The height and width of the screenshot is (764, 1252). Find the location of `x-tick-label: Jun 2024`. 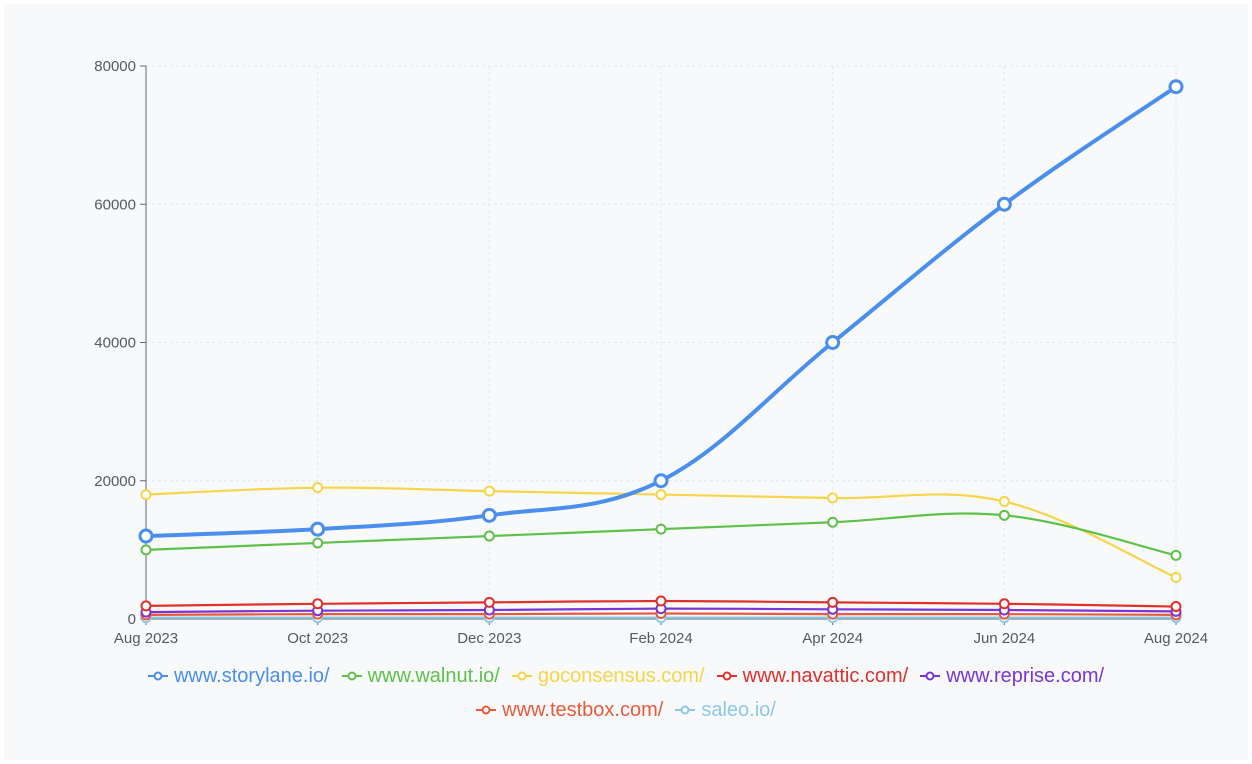

x-tick-label: Jun 2024 is located at coordinates (1004, 638).